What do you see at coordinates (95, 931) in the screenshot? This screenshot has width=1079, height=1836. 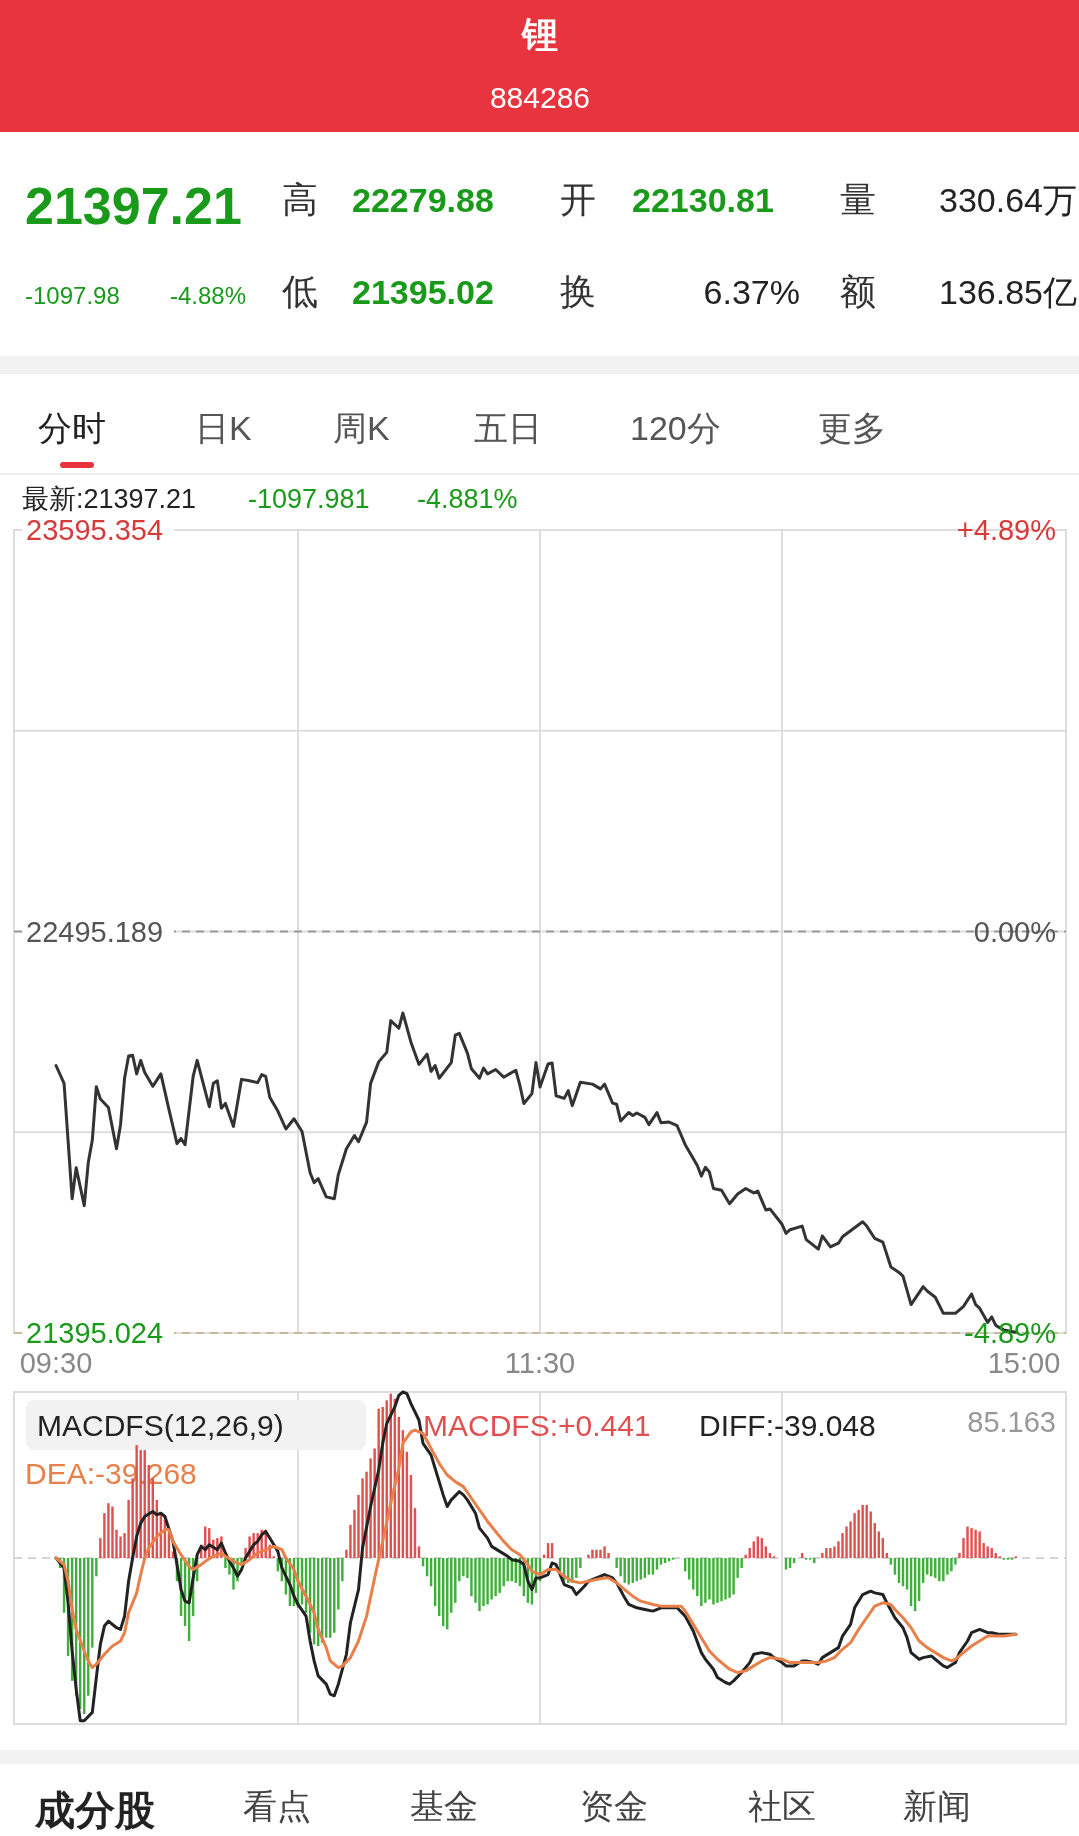 I see `y-tick-label: 22495.189` at bounding box center [95, 931].